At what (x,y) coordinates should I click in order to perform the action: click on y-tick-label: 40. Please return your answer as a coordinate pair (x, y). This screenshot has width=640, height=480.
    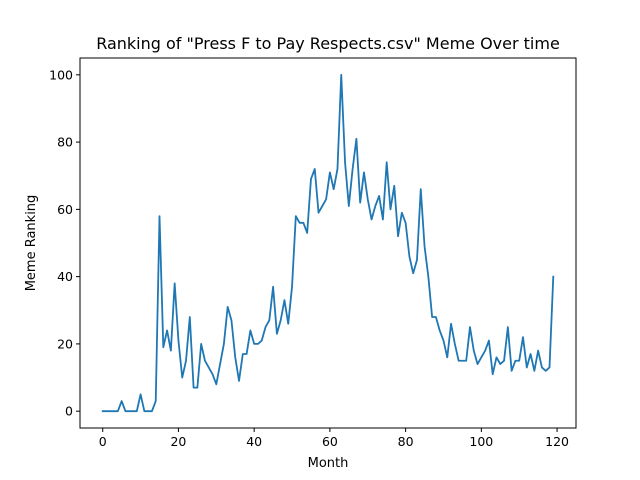
    Looking at the image, I should click on (65, 276).